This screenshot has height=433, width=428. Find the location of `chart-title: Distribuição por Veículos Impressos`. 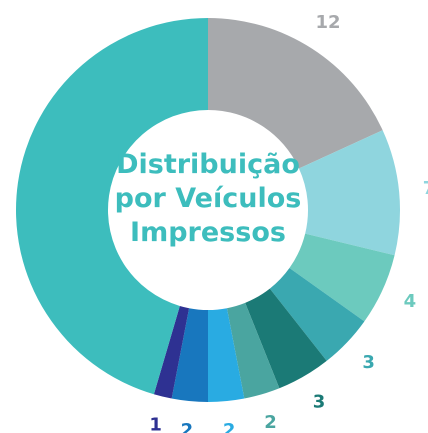

chart-title: Distribuição por Veículos Impressos is located at coordinates (208, 198).